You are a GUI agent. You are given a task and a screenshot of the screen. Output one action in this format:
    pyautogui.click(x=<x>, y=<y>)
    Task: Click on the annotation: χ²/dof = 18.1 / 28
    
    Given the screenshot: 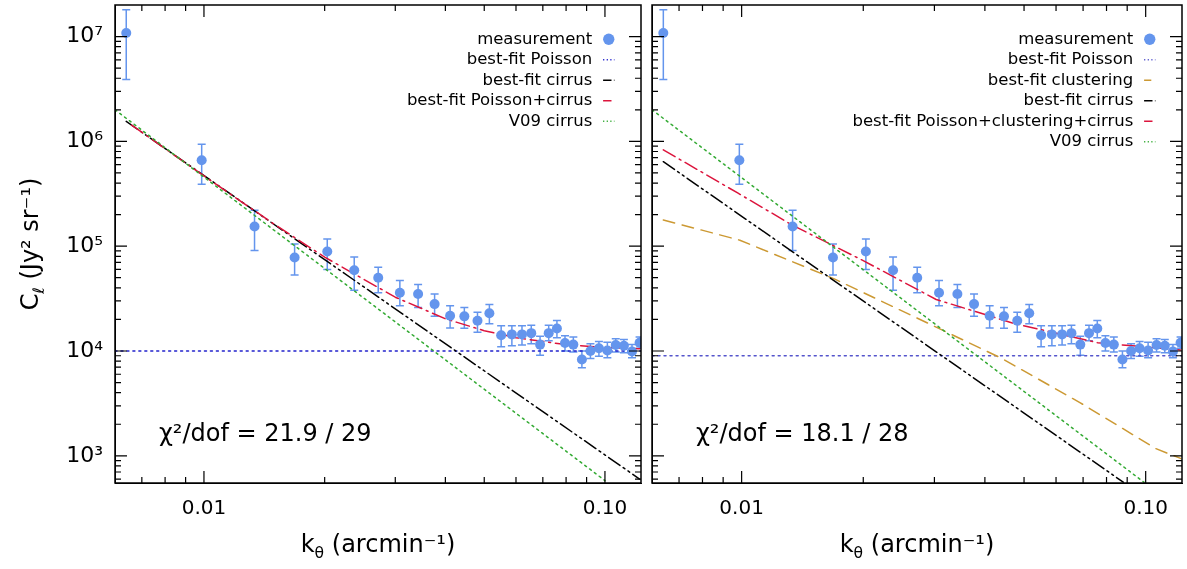 What is the action you would take?
    pyautogui.click(x=802, y=433)
    